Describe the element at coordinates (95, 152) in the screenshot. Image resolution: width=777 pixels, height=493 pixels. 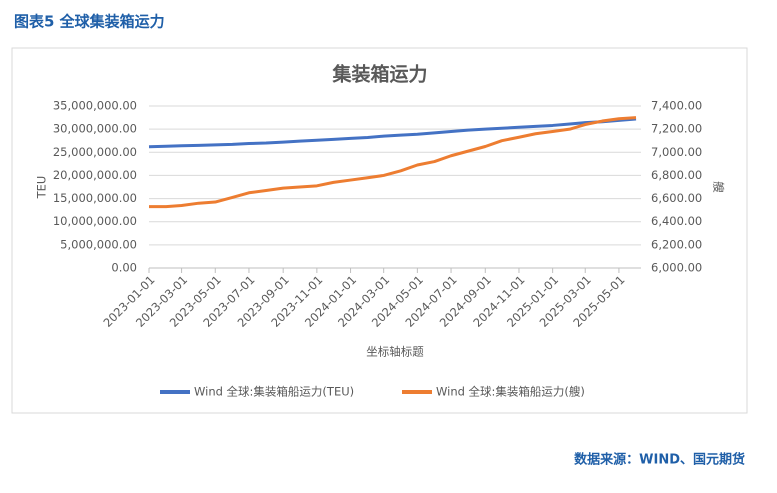
I see `y-tick-label: 25,000,000.00` at that location.